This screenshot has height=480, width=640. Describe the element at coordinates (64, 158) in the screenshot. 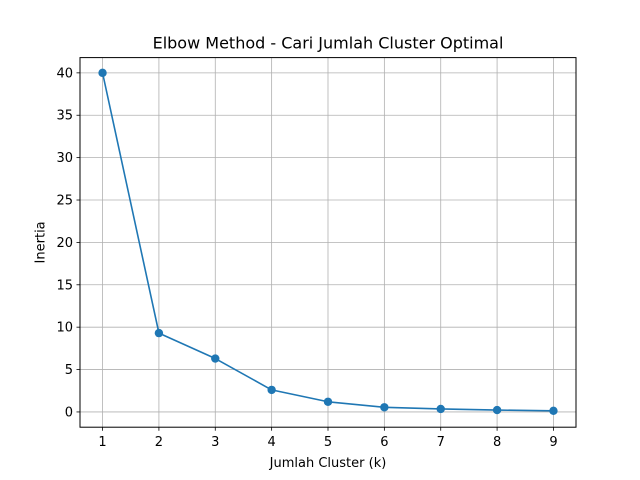

I see `y-tick-label: 30` at that location.